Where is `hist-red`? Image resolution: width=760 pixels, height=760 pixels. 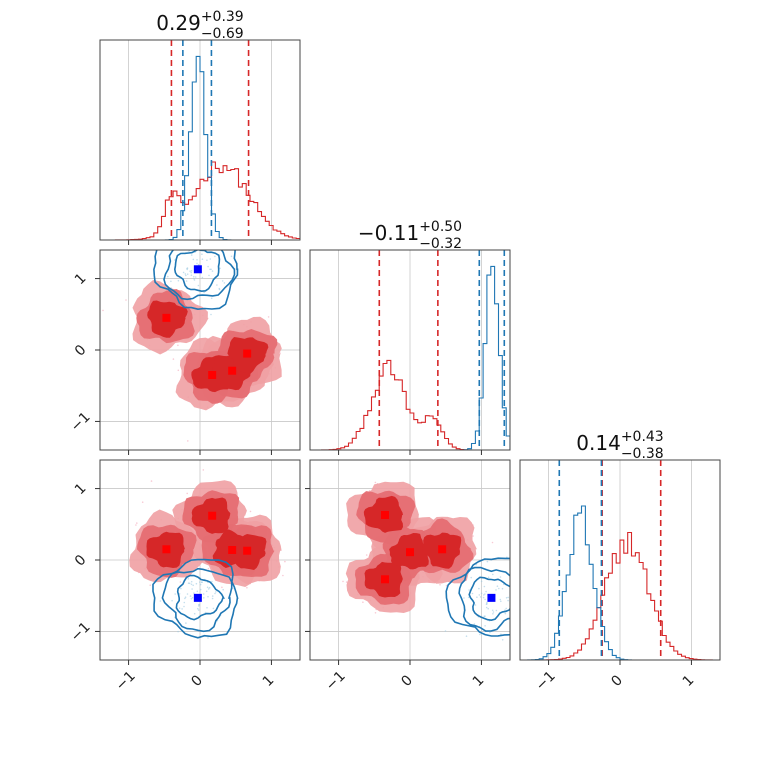
hist-red is located at coordinates (200, 200).